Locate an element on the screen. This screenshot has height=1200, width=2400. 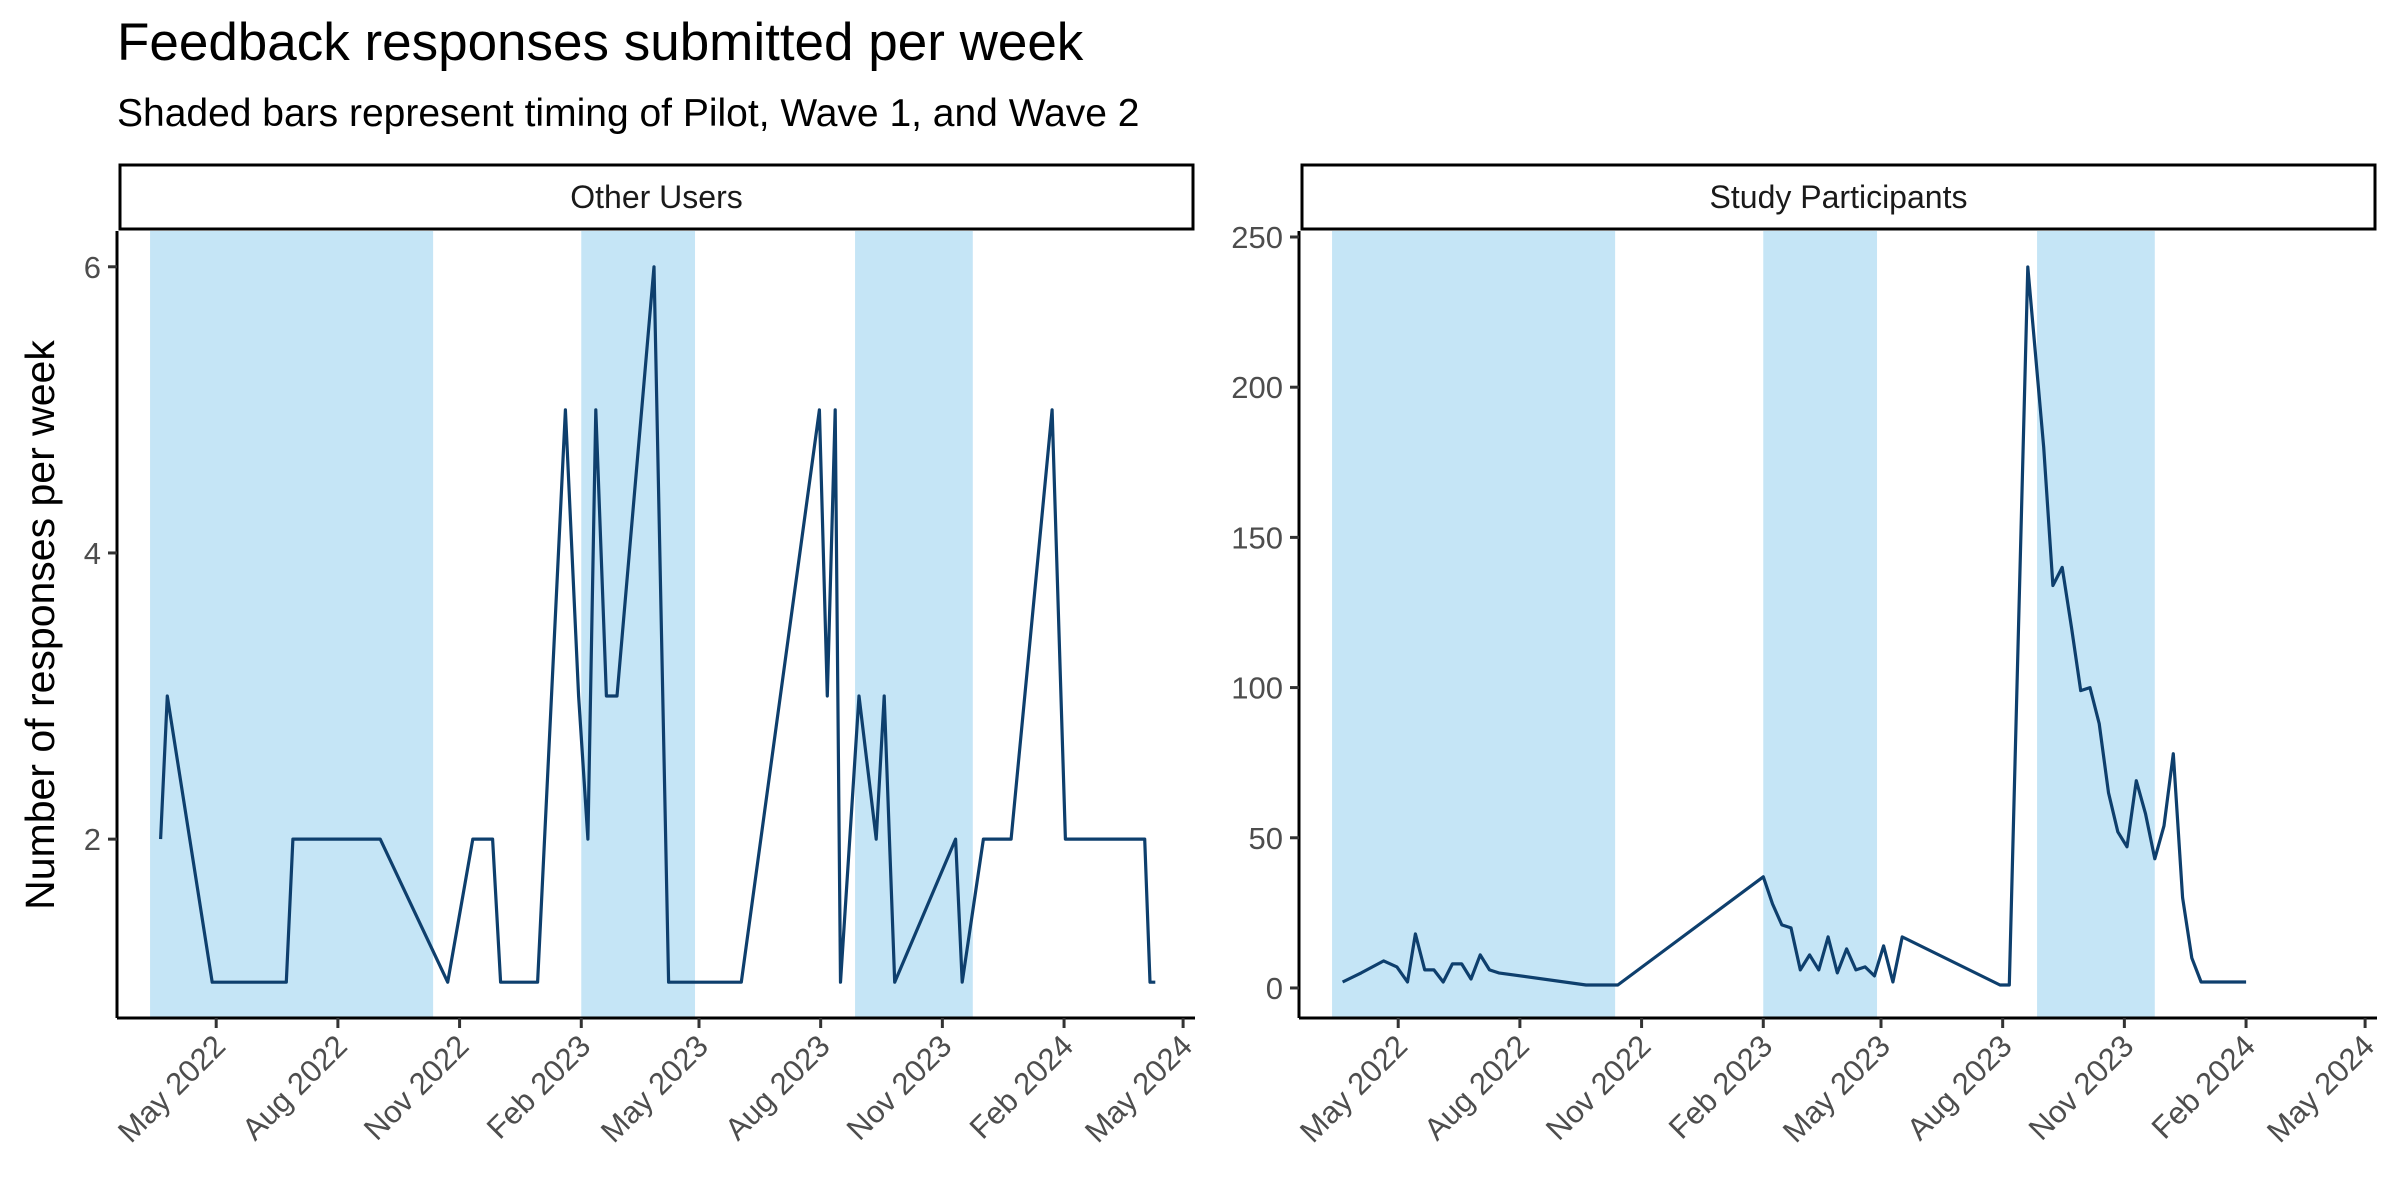
strip-label: Study Participants is located at coordinates (1839, 197).